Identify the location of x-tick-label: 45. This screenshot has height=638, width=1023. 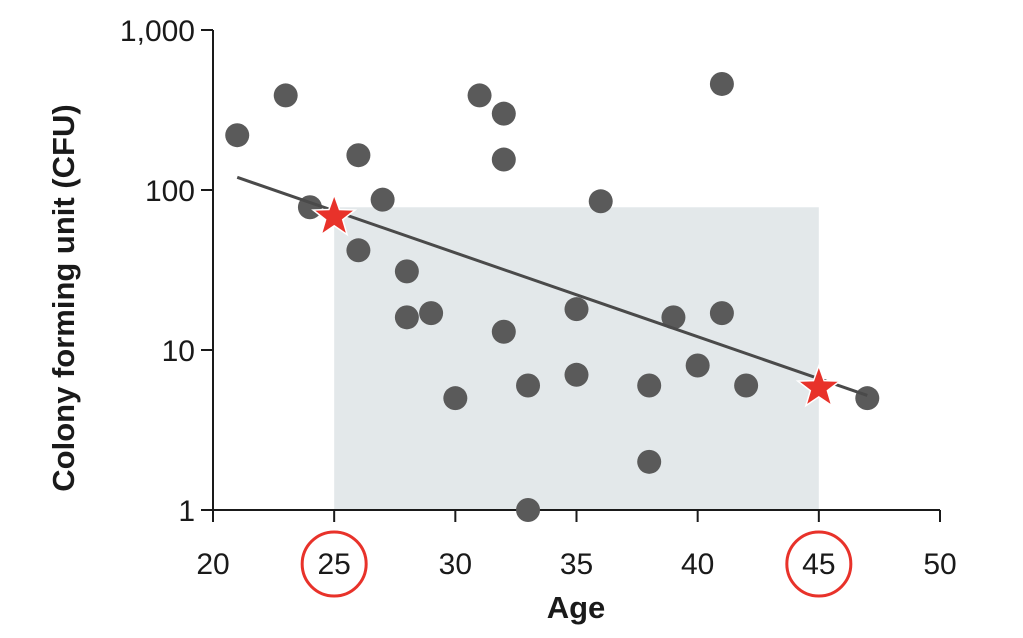
(818, 564).